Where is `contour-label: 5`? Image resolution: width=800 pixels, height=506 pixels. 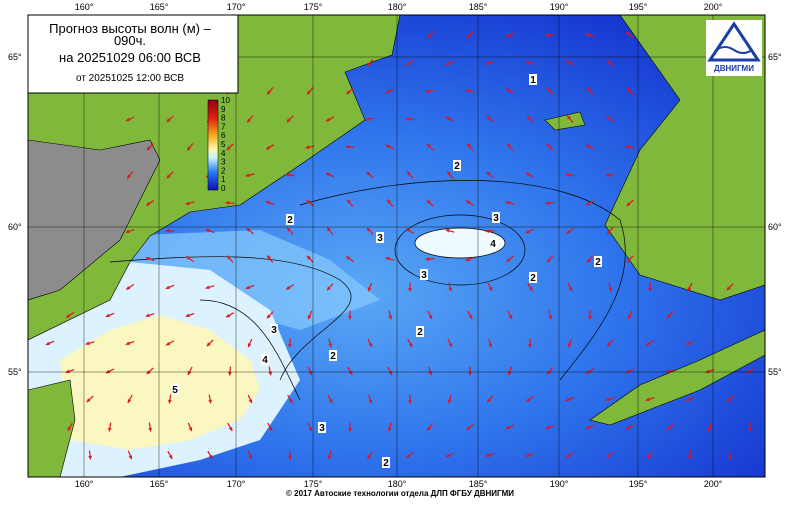 contour-label: 5 is located at coordinates (175, 390).